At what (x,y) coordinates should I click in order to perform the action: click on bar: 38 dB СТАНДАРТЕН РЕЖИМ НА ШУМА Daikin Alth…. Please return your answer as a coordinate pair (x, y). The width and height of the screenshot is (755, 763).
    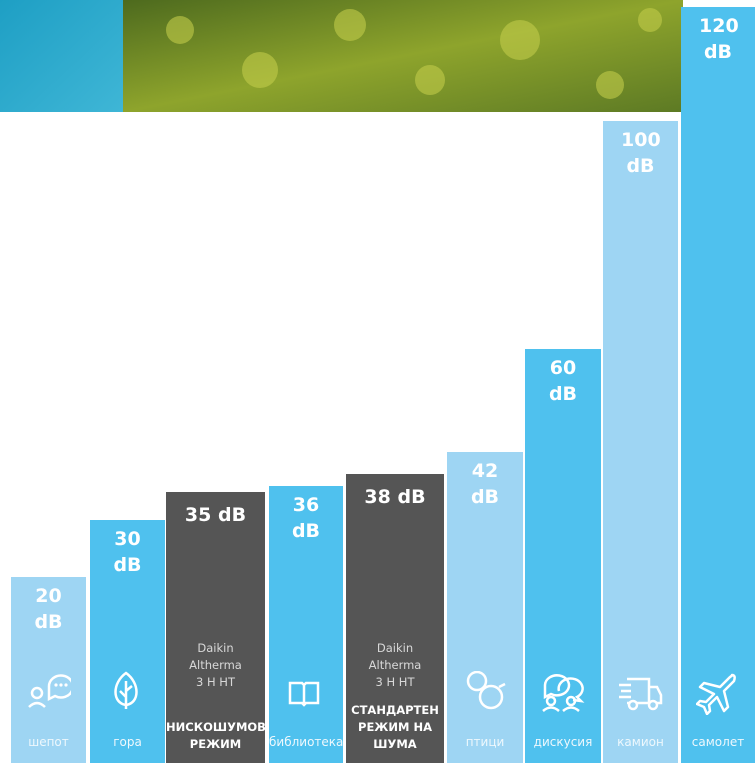
    Looking at the image, I should click on (395, 618).